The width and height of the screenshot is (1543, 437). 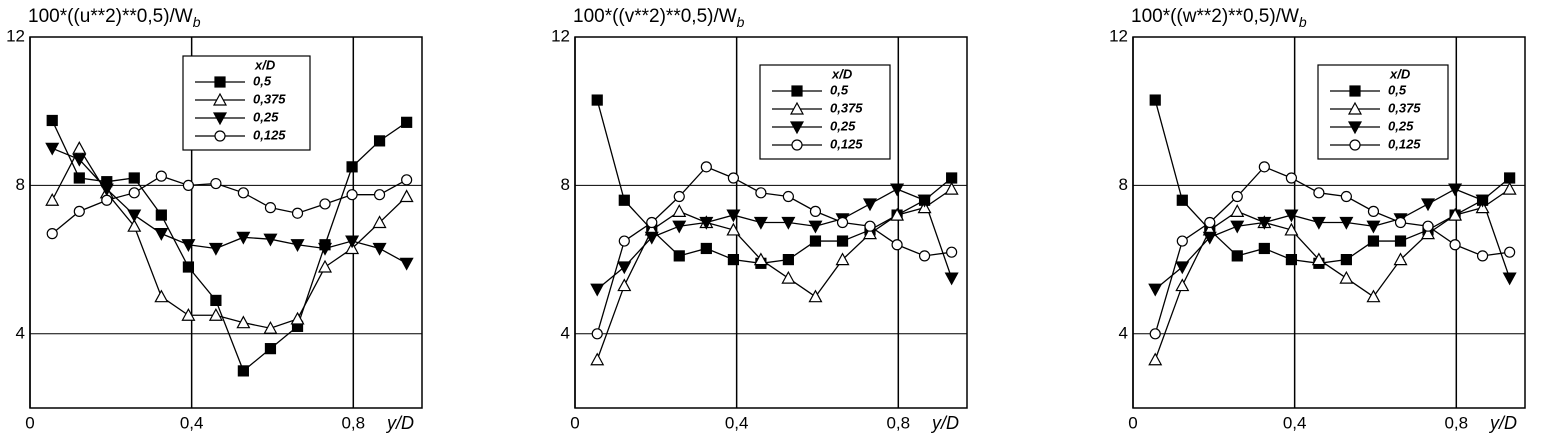 I want to click on legend-label: 0,25, so click(x=843, y=125).